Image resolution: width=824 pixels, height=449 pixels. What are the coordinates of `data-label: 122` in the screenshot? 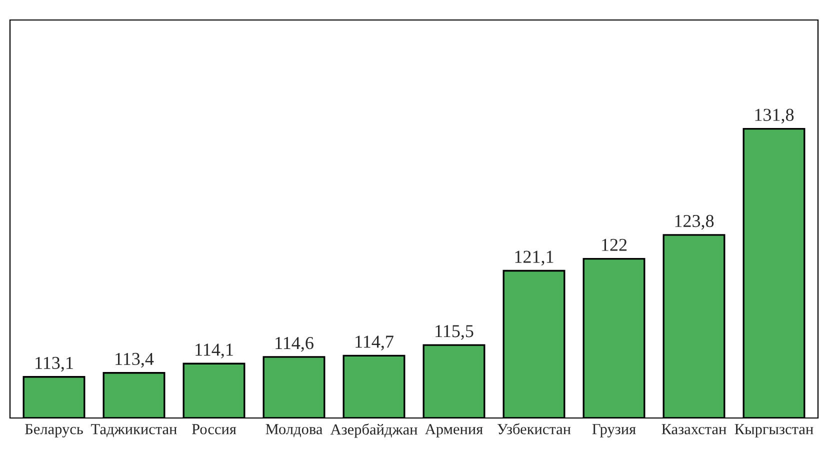 It's located at (614, 244).